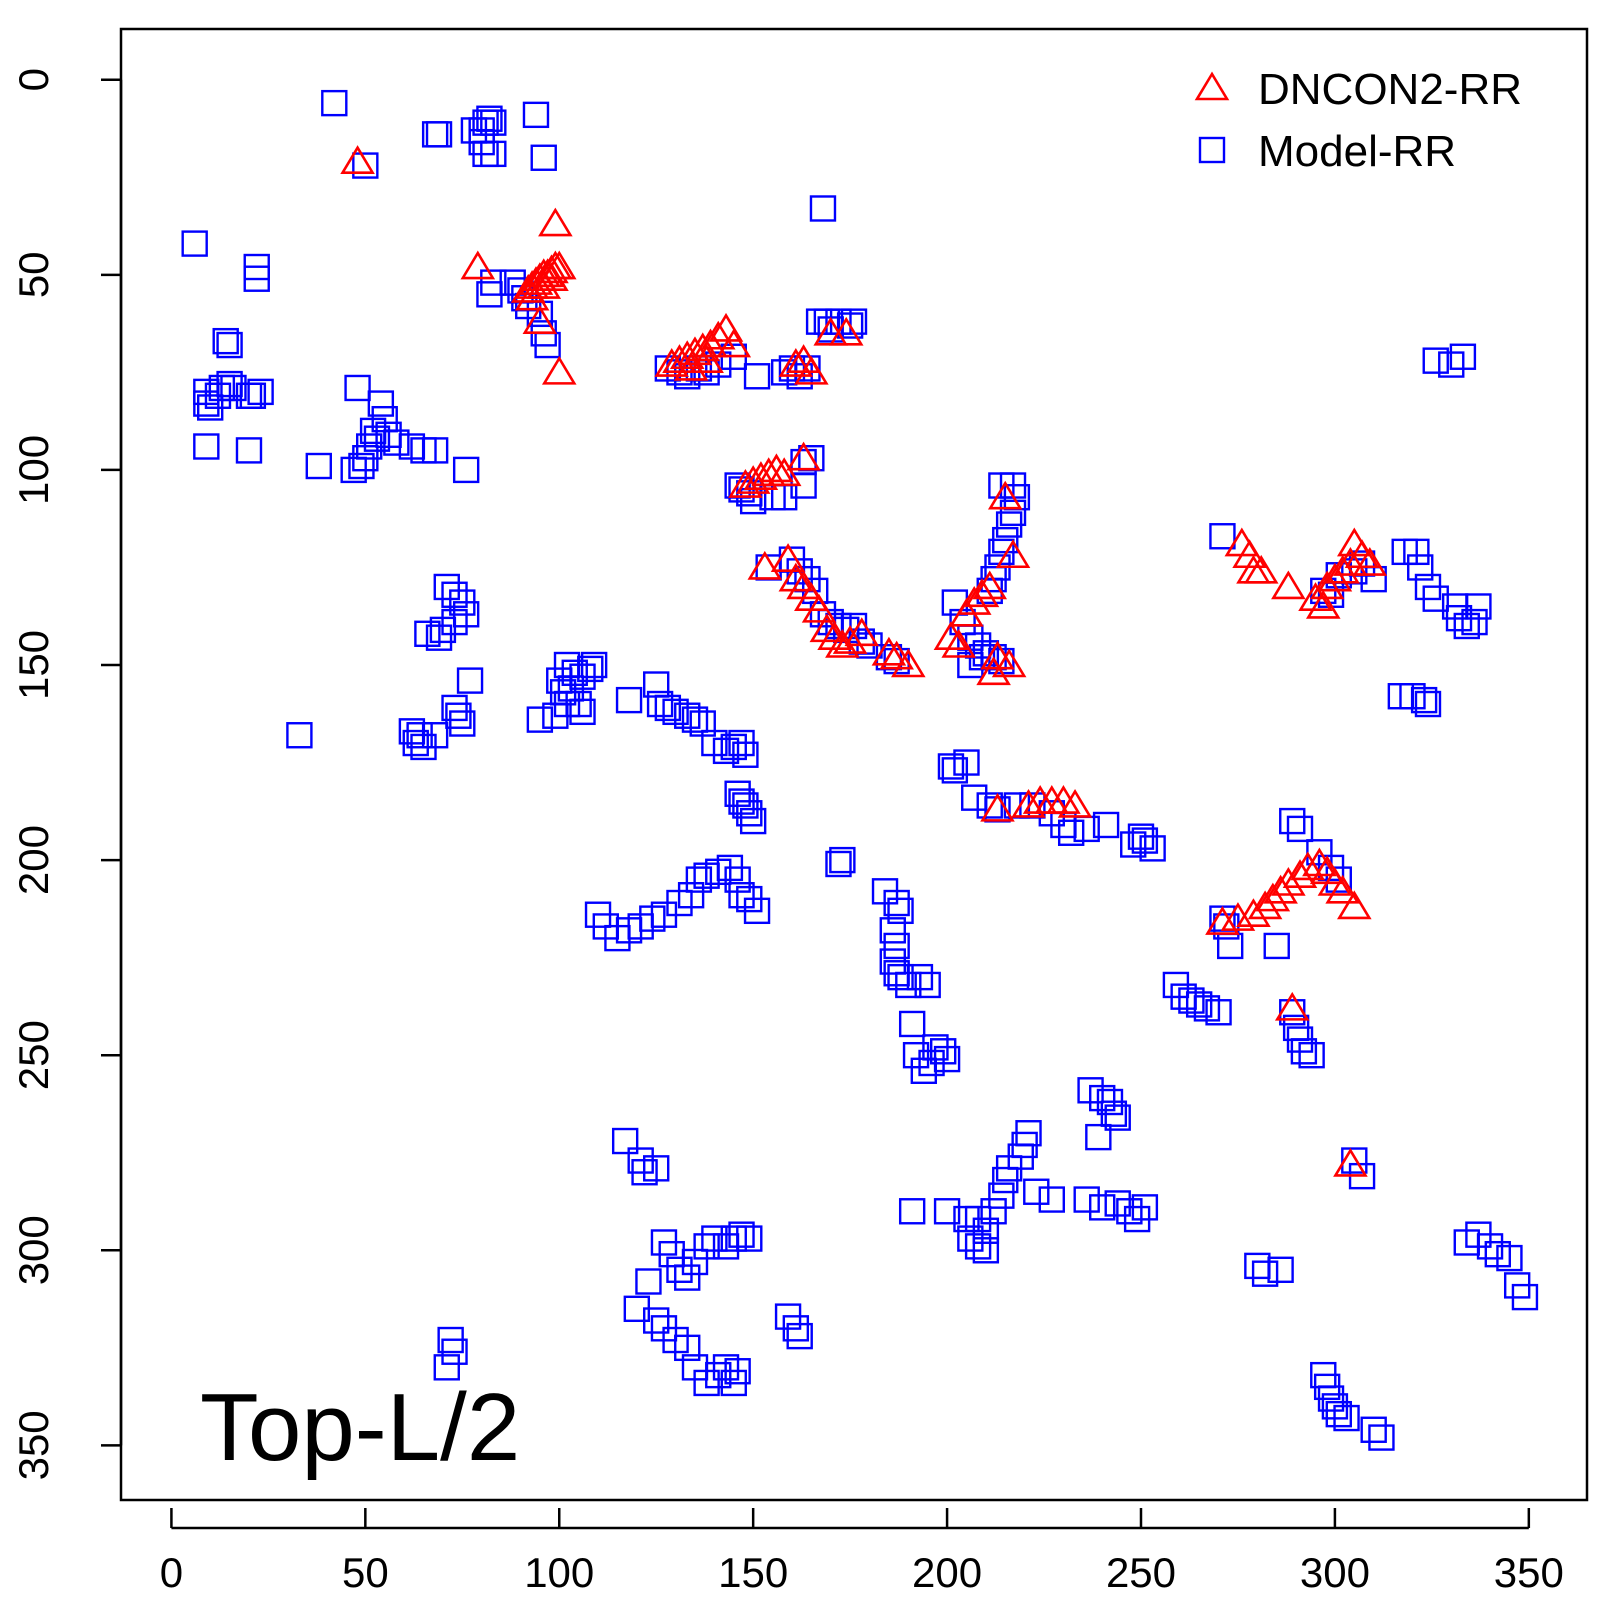 The image size is (1600, 1600). I want to click on x-tick-label: 250, so click(1141, 1572).